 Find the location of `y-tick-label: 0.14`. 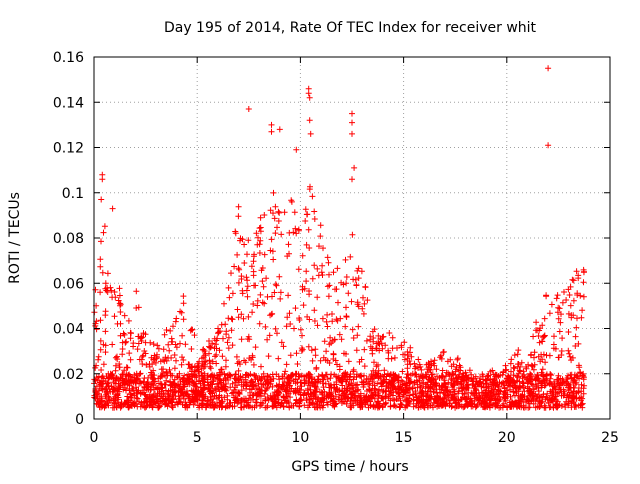

y-tick-label: 0.14 is located at coordinates (68, 103).